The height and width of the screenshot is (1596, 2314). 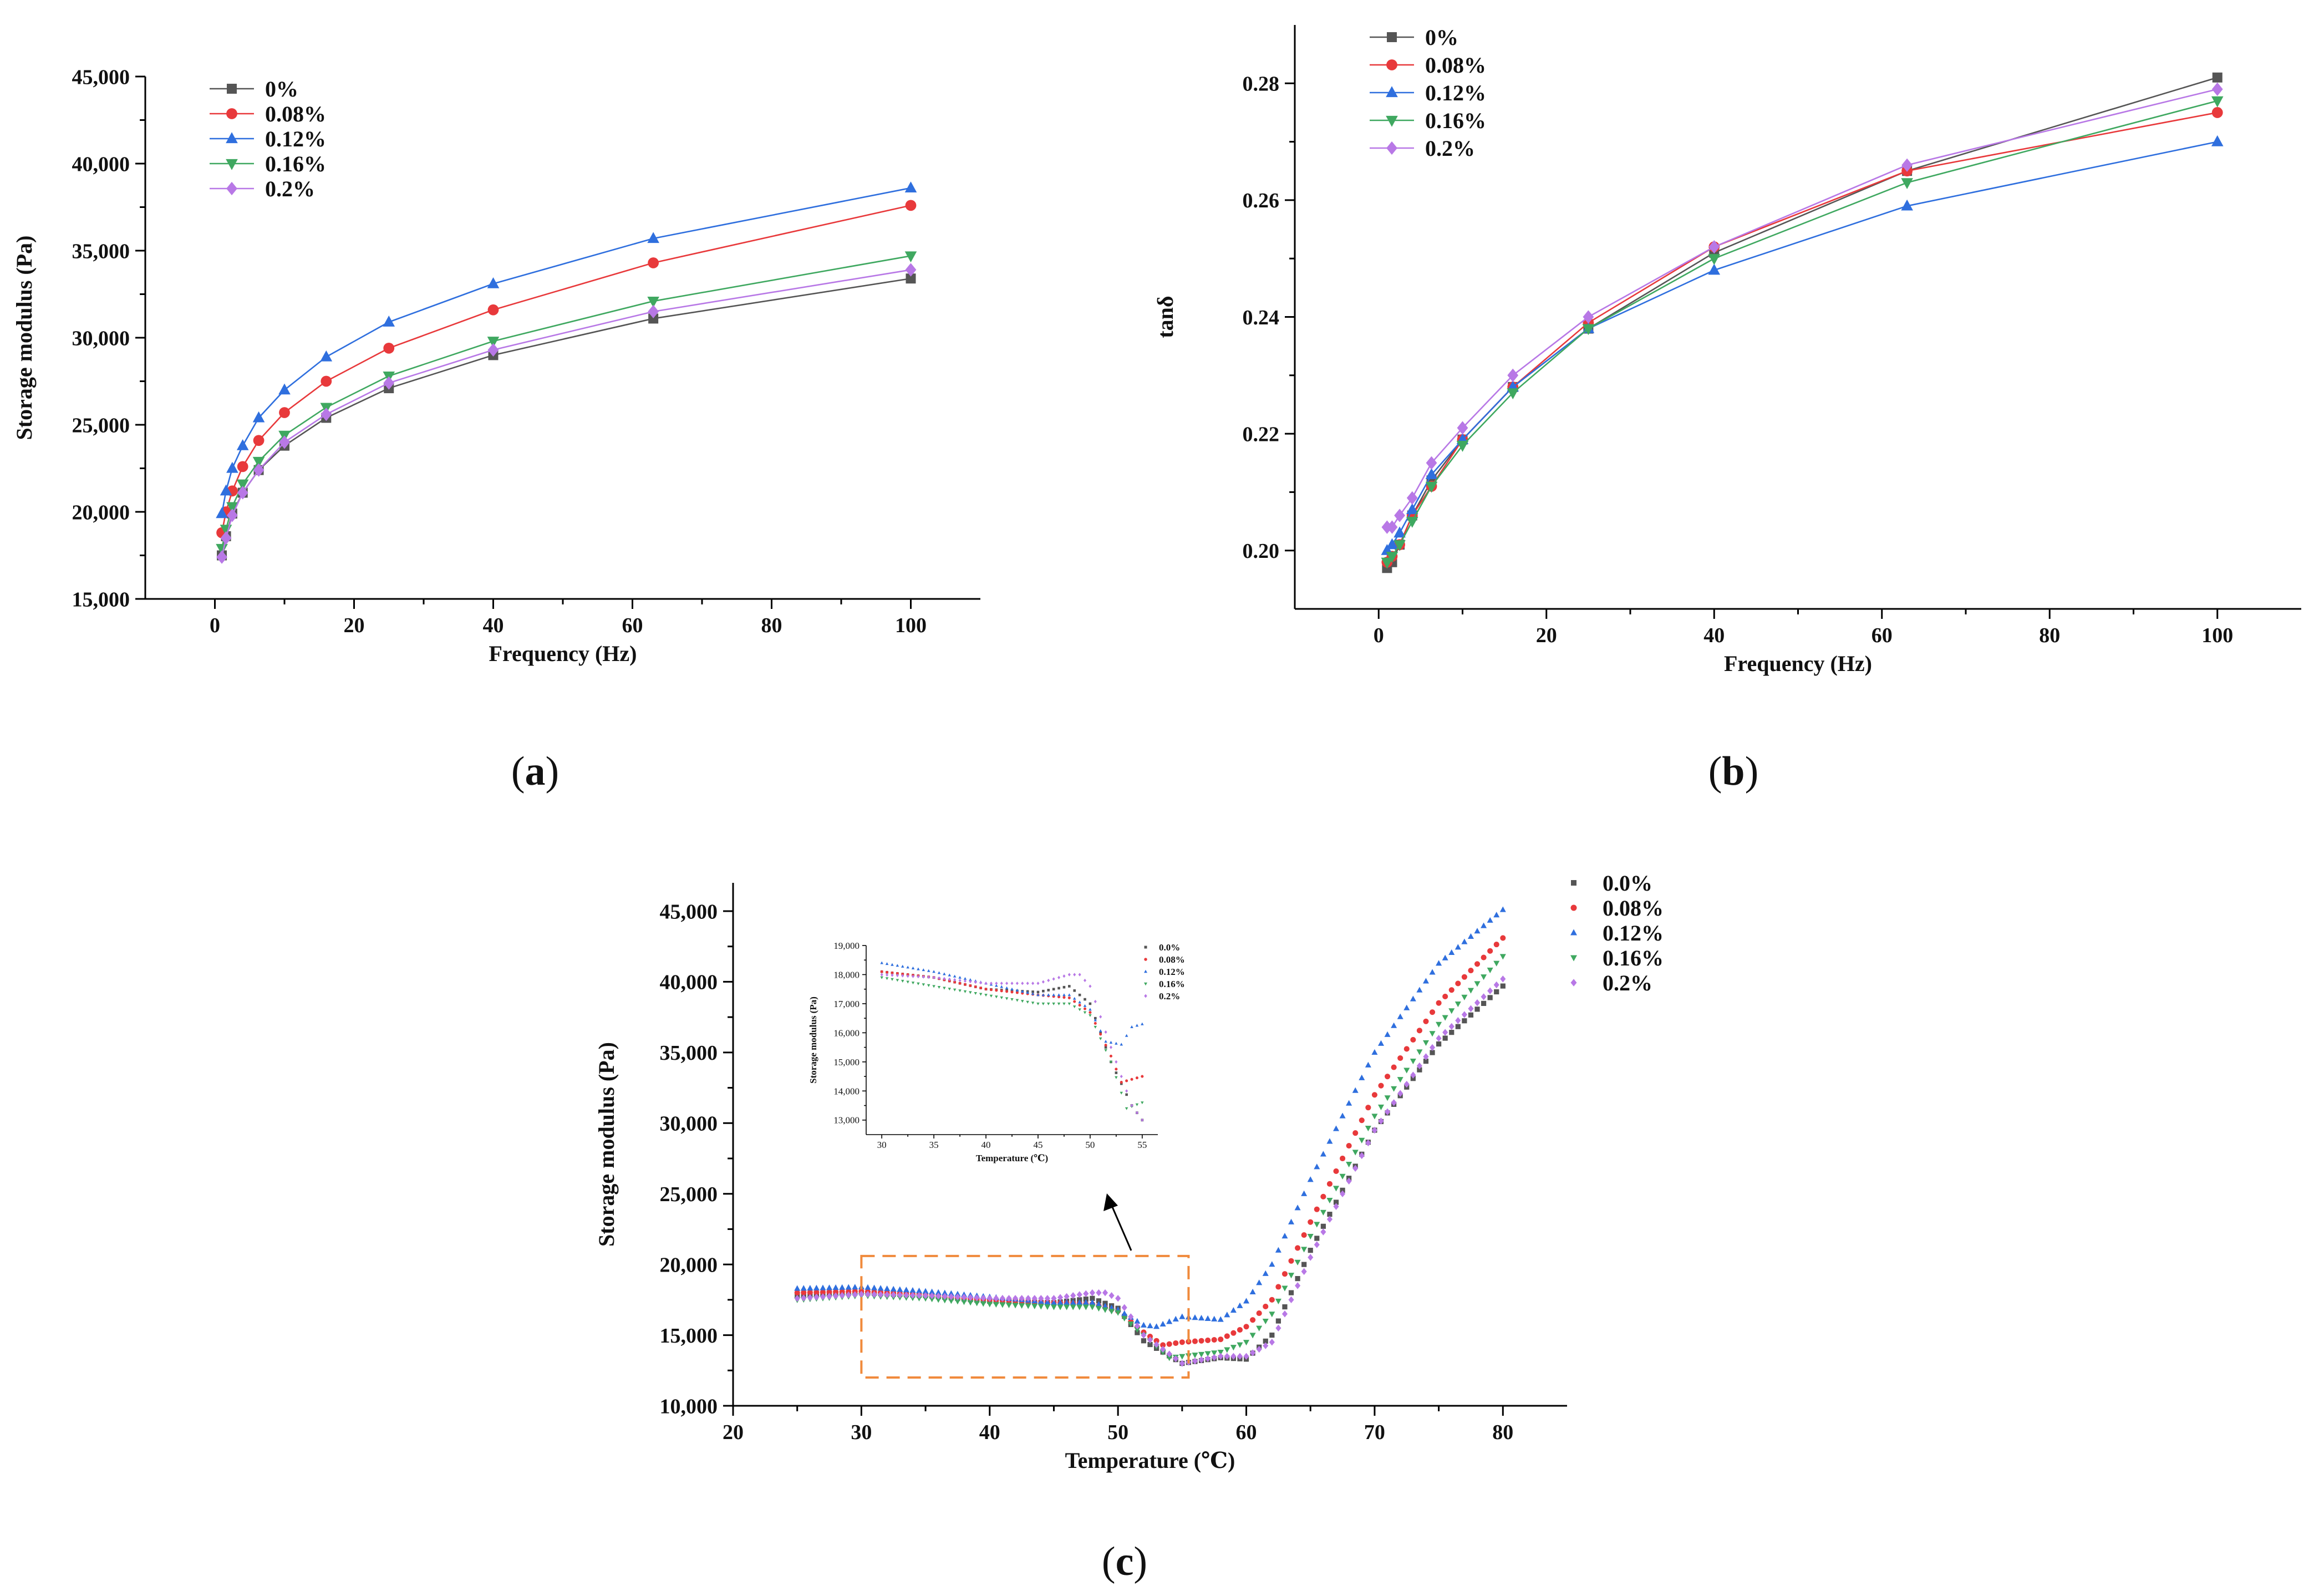 I want to click on panel-a-y-tick-label: 40,000, so click(x=101, y=164).